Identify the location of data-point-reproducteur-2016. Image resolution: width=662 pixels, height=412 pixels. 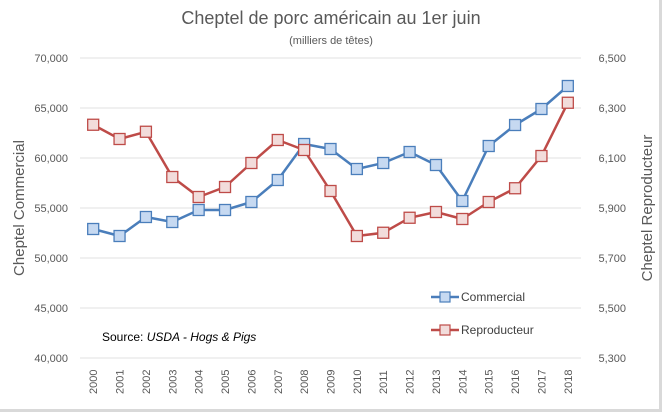
(515, 188).